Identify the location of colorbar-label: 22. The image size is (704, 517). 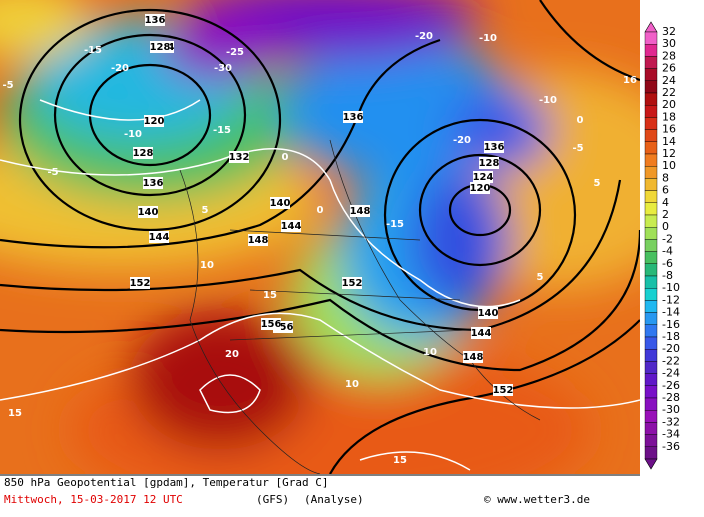
(669, 92).